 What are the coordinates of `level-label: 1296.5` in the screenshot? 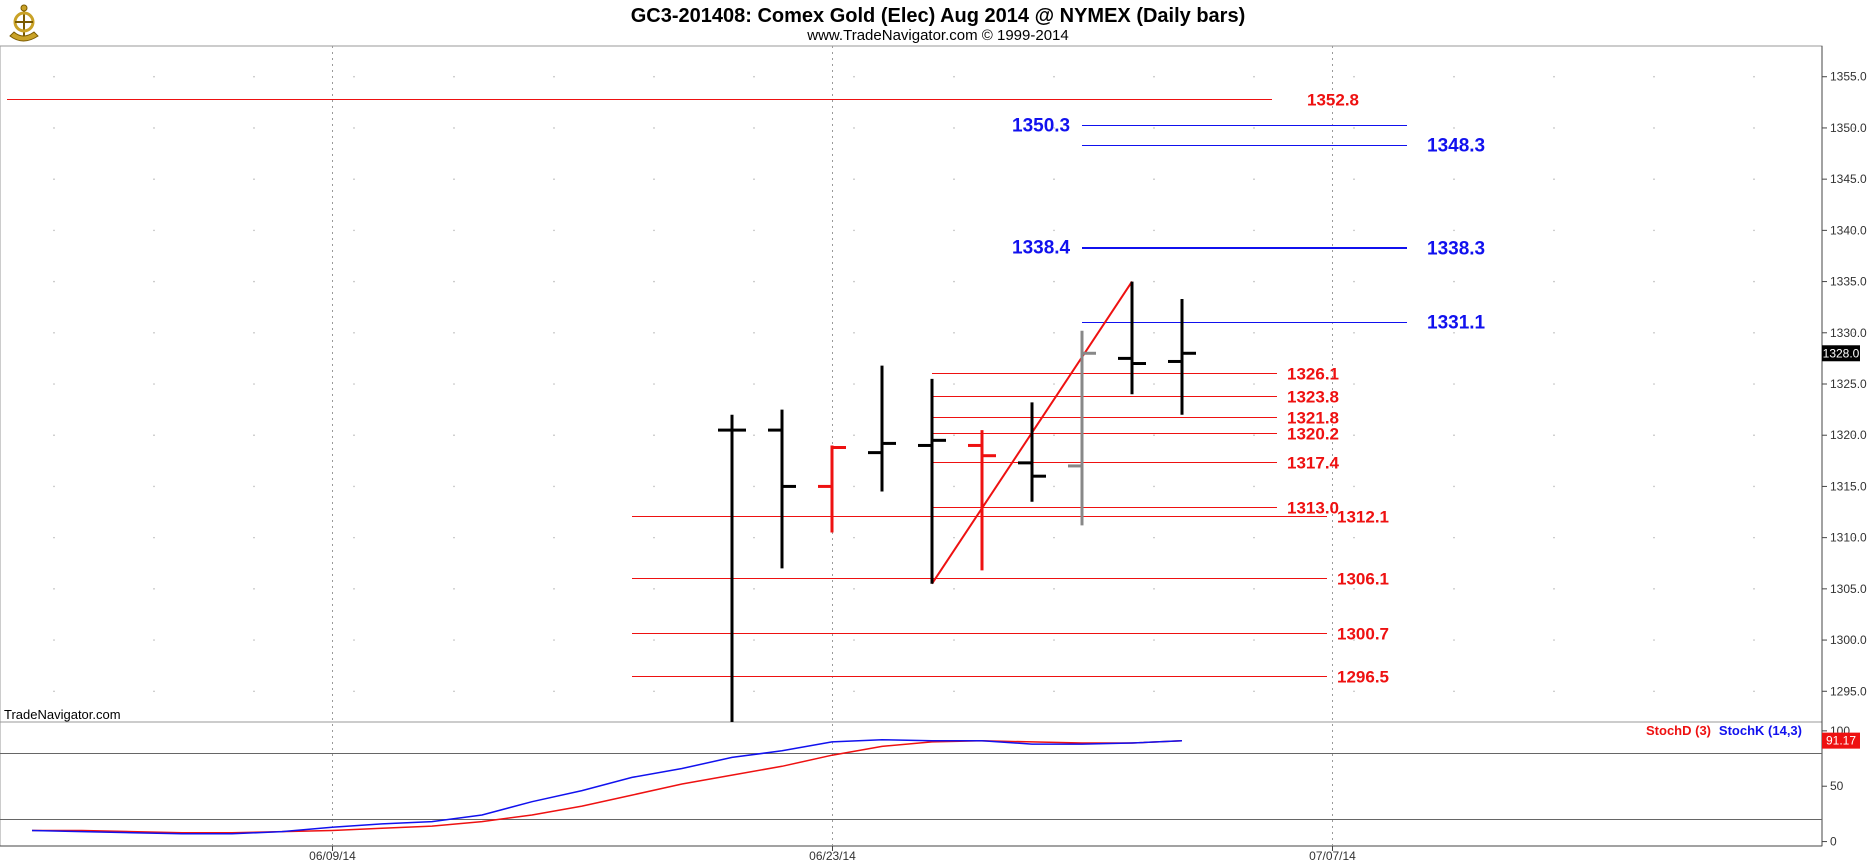 It's located at (1363, 677).